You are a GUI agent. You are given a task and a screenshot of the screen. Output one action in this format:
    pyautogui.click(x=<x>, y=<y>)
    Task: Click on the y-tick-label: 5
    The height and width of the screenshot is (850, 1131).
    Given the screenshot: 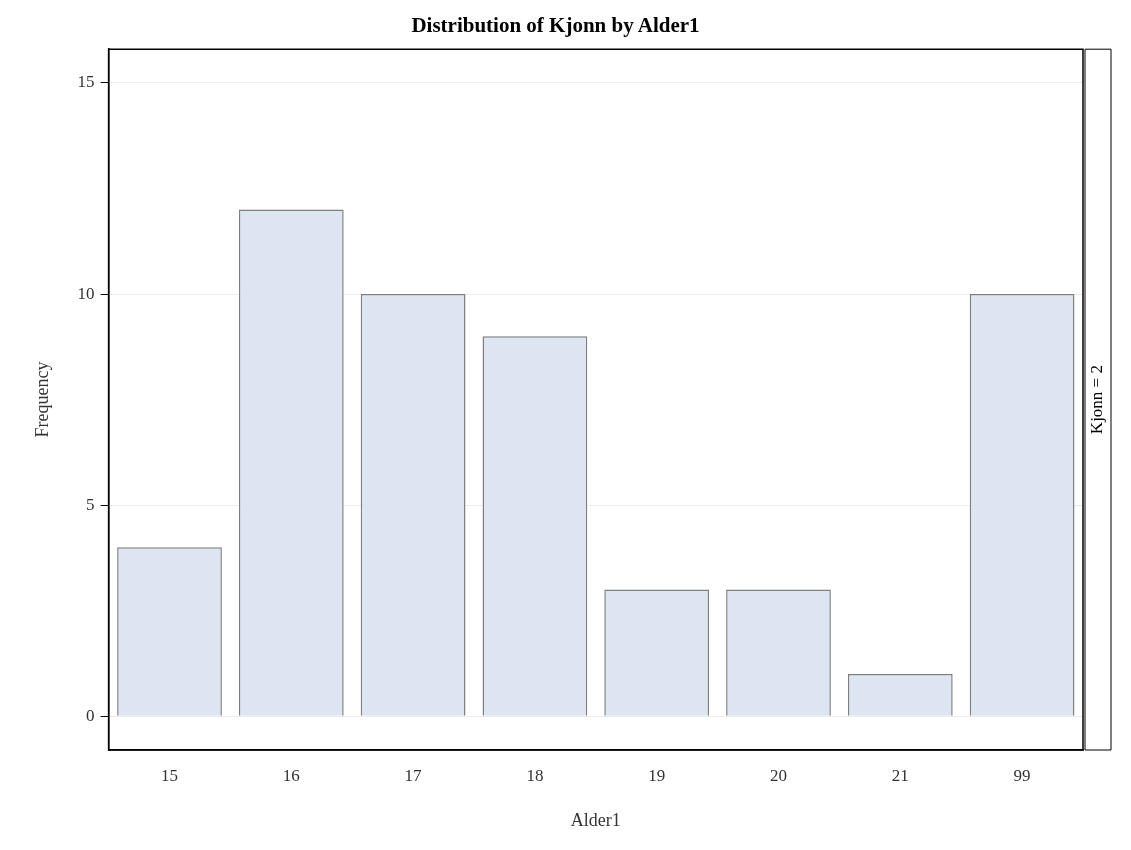 What is the action you would take?
    pyautogui.click(x=90, y=504)
    